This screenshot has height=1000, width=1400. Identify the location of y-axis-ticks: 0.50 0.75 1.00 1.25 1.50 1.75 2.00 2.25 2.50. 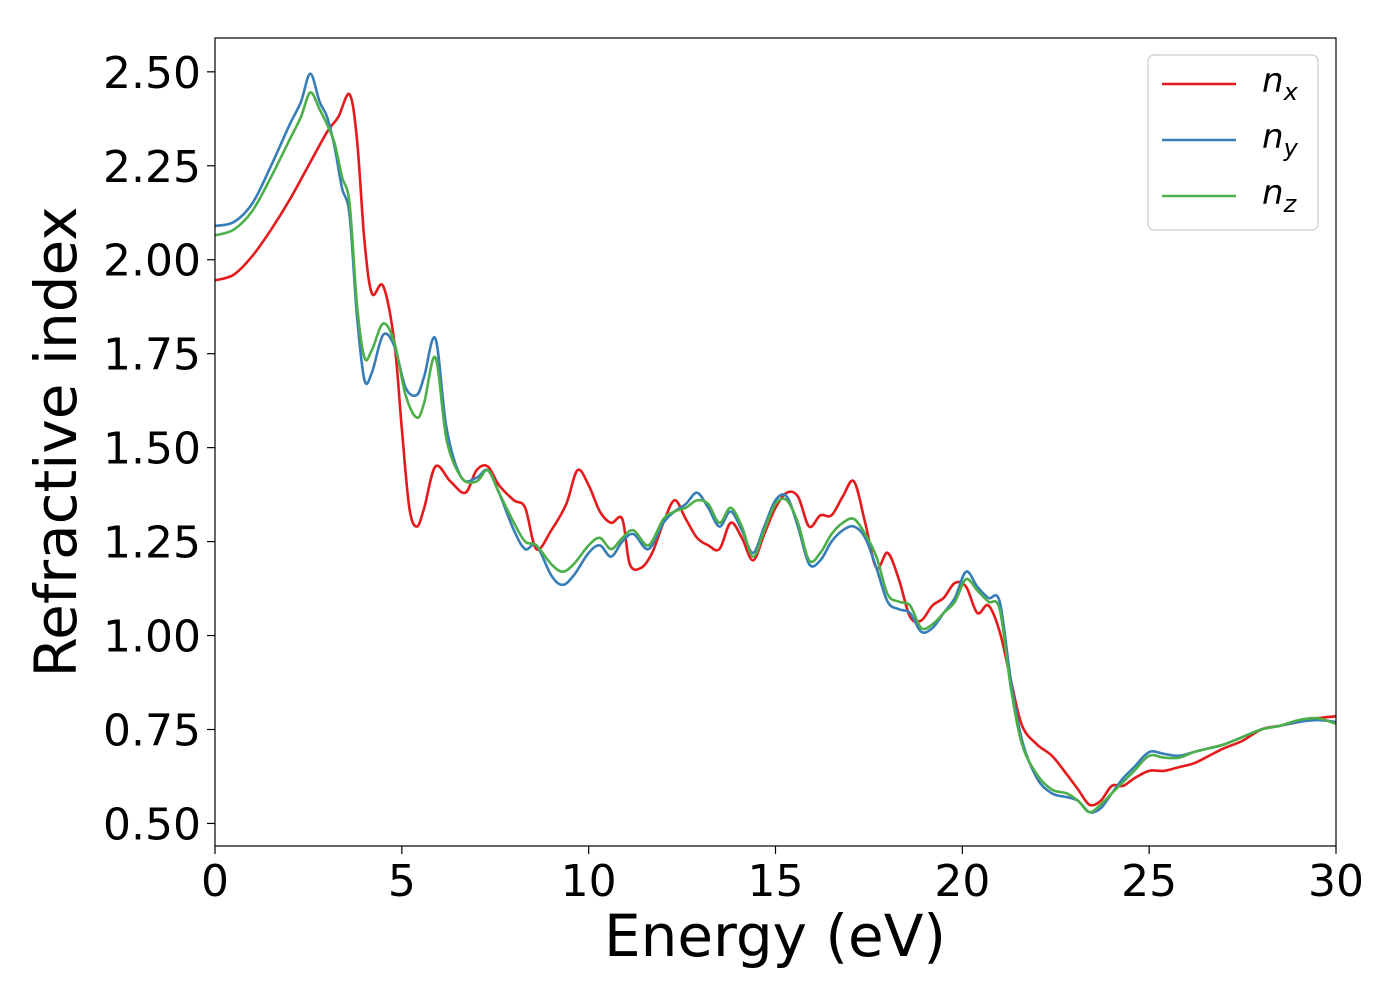
(159, 449).